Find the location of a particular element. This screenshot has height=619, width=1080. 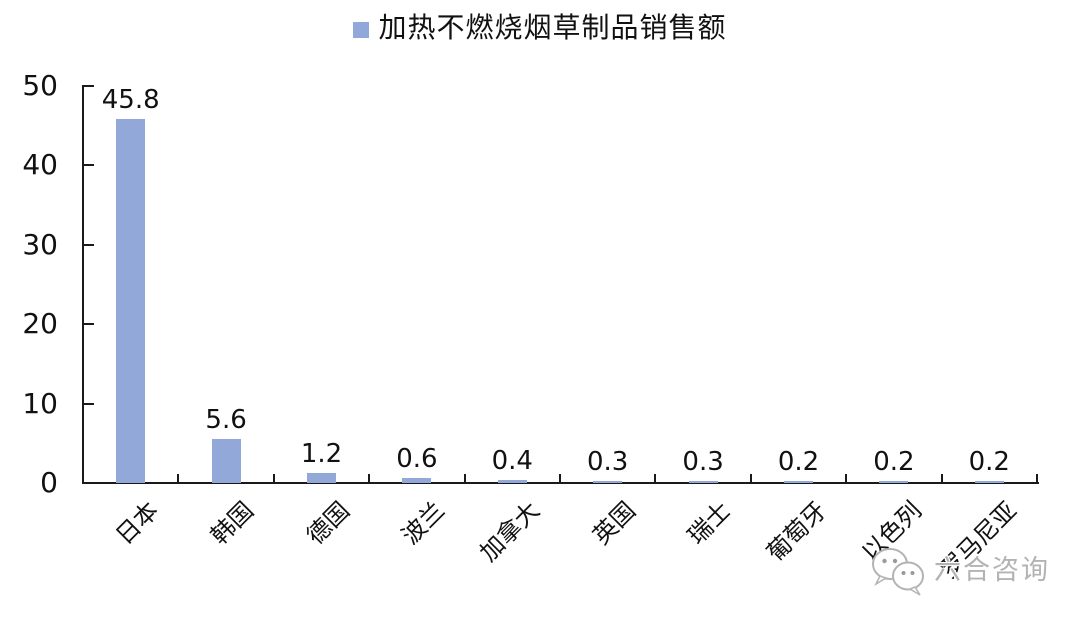

bar-value-label: 45.8 is located at coordinates (130, 100).